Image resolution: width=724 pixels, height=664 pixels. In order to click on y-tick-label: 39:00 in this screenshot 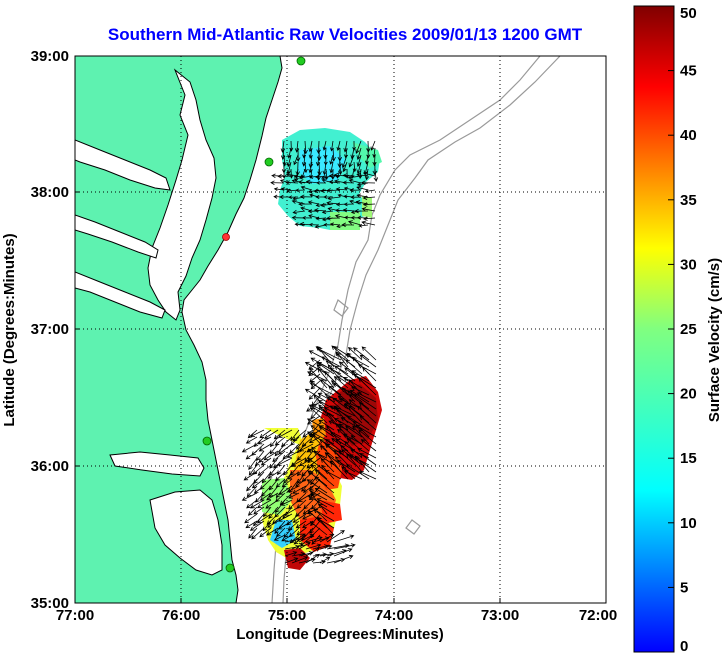, I will do `click(50, 56)`.